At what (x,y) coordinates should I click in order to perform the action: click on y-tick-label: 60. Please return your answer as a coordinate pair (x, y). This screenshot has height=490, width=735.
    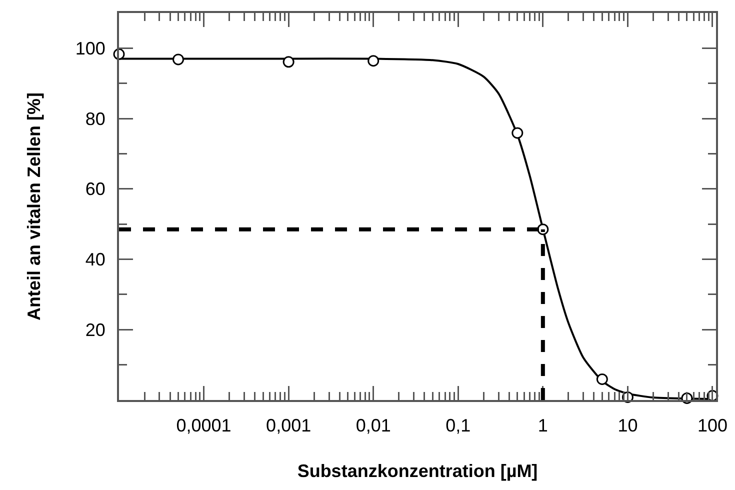
    Looking at the image, I should click on (95, 189).